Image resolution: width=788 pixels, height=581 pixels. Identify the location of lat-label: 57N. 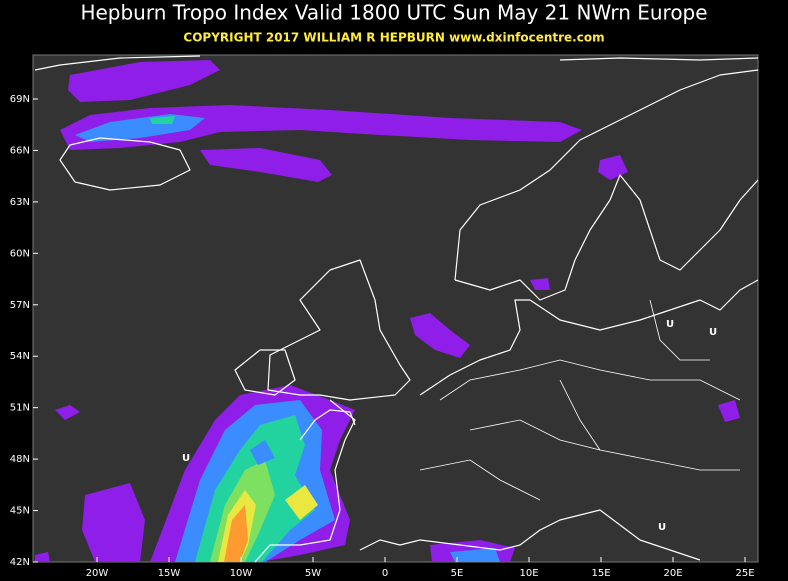
(20, 305).